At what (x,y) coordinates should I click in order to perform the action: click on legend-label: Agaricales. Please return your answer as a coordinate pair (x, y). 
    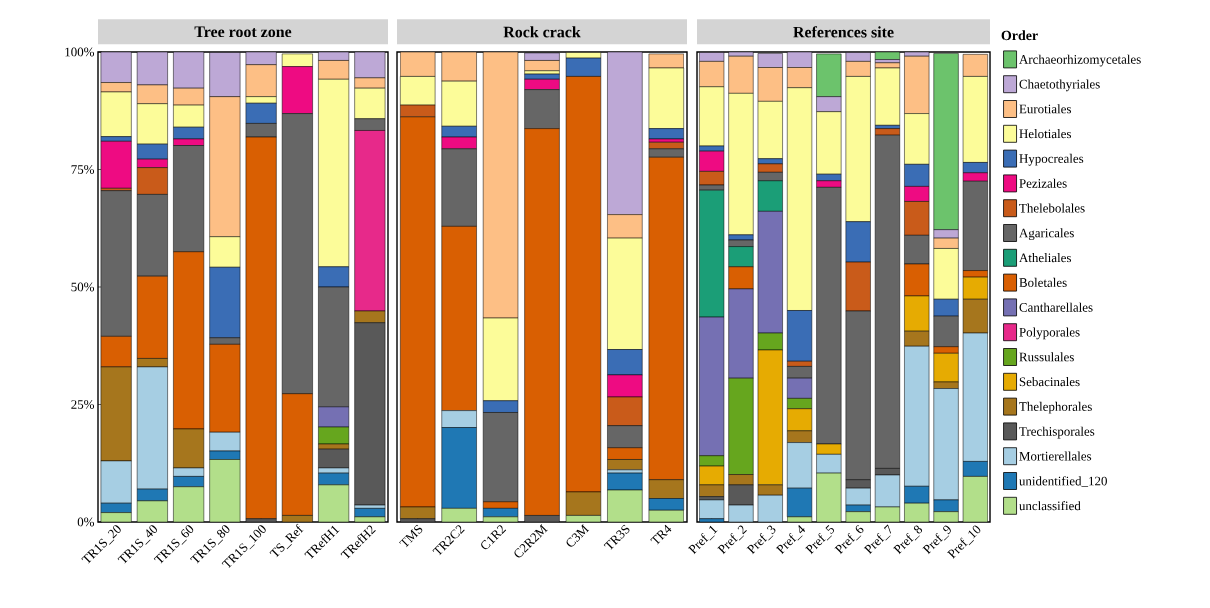
    Looking at the image, I should click on (1046, 234).